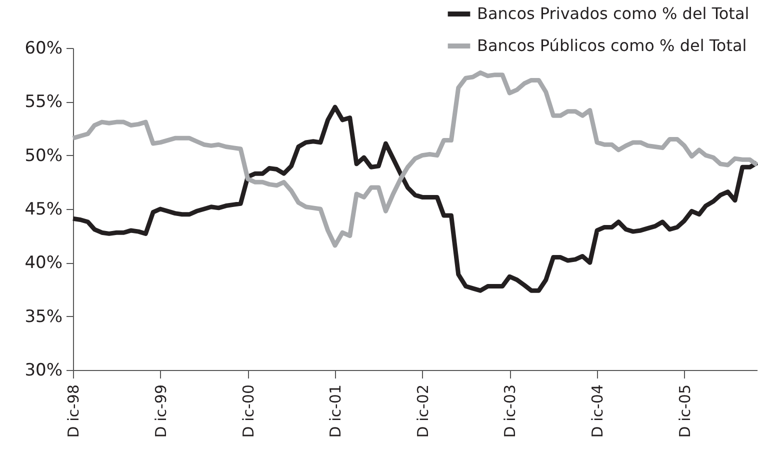  I want to click on x-tick-label: D ic-03, so click(510, 411).